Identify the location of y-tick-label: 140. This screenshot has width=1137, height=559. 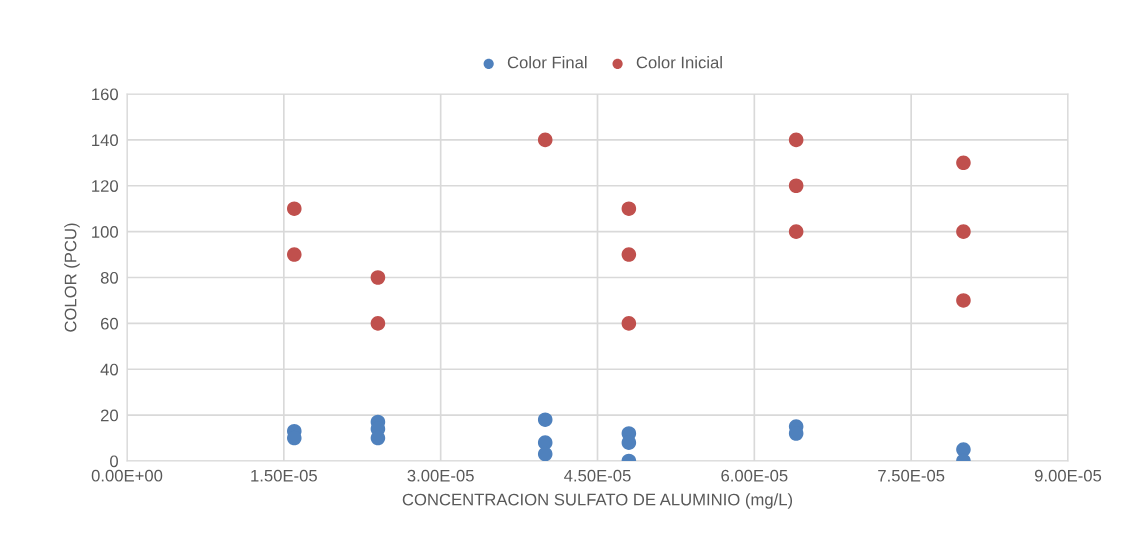
(105, 140).